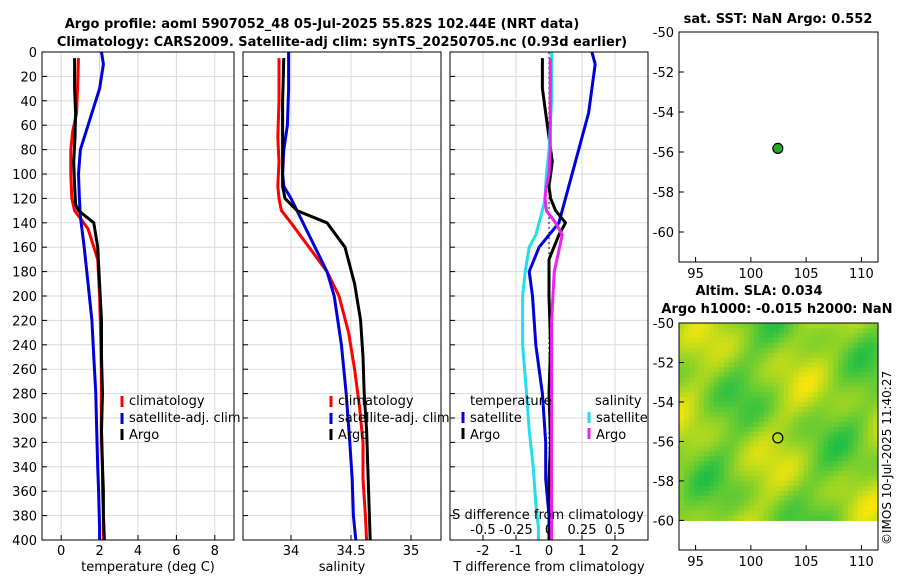 The image size is (900, 580). I want to click on sla-map-markers, so click(778, 438).